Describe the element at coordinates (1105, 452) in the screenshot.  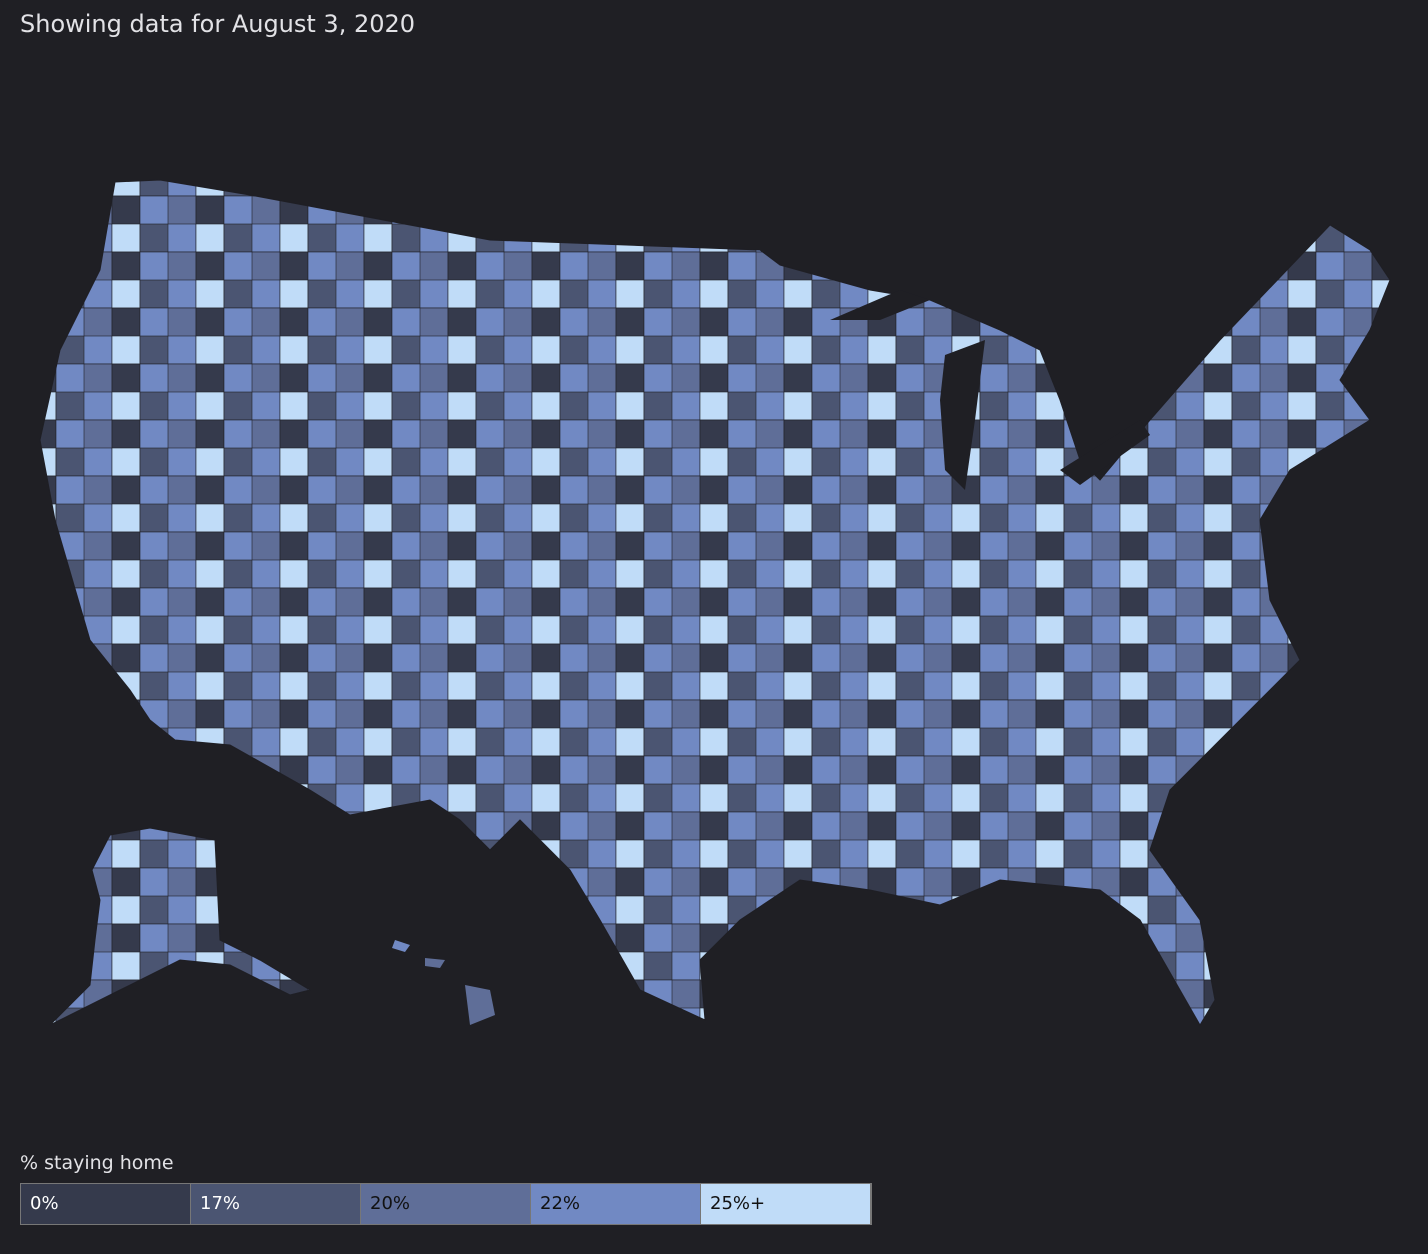
I see `lake-erie` at that location.